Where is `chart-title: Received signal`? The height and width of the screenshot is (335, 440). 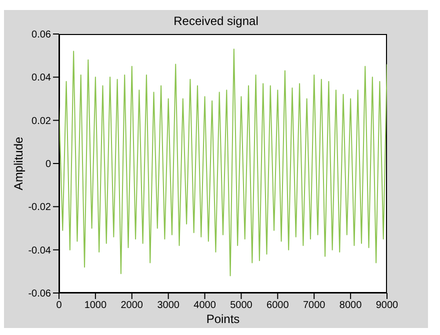 chart-title: Received signal is located at coordinates (216, 21).